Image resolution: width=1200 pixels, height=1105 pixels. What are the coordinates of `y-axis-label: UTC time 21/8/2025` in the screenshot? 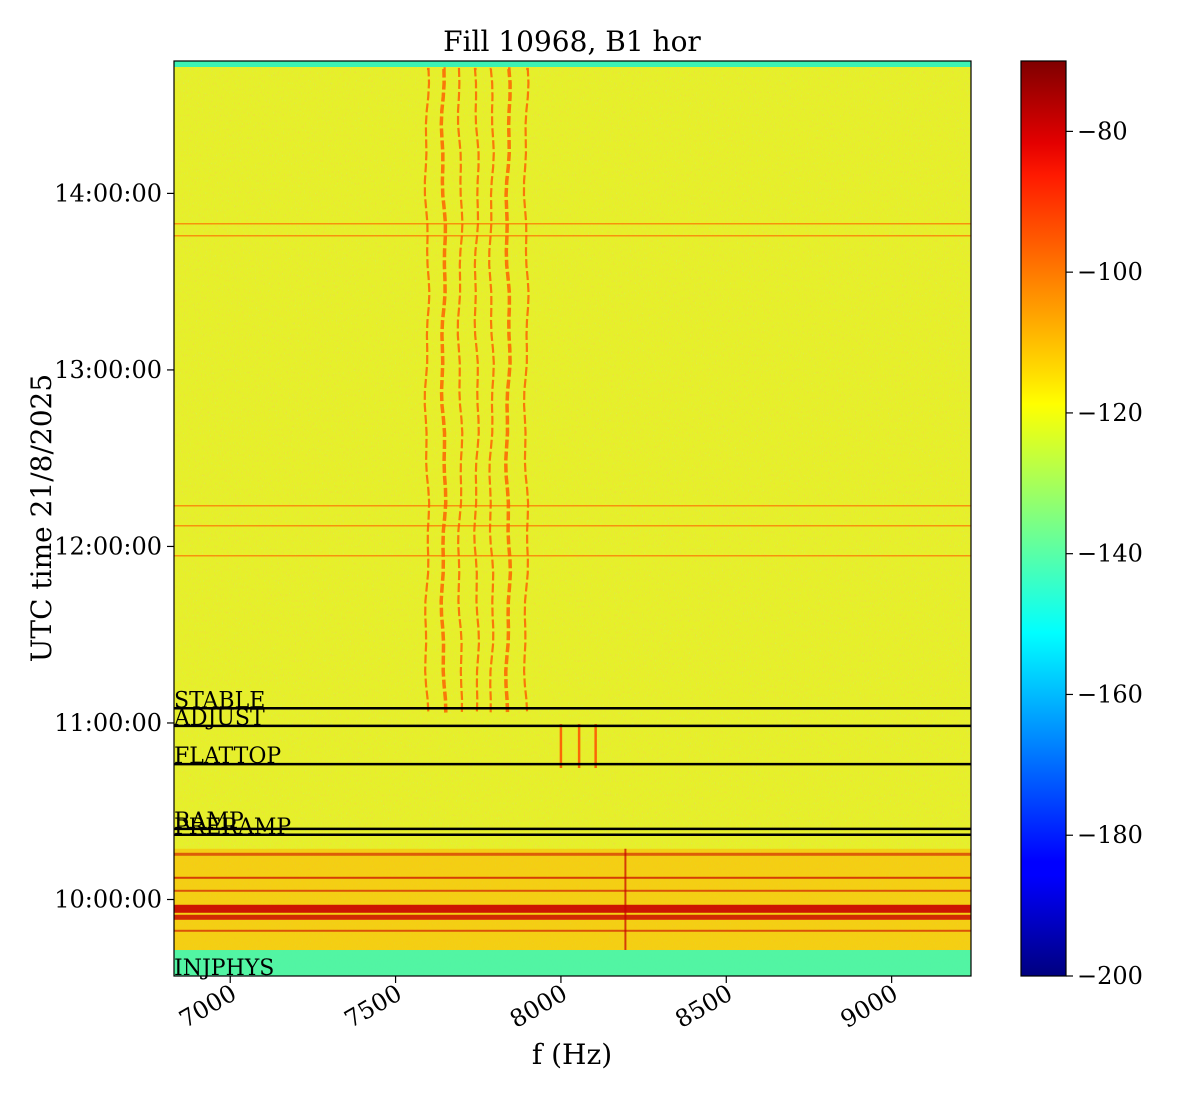 It's located at (41, 518).